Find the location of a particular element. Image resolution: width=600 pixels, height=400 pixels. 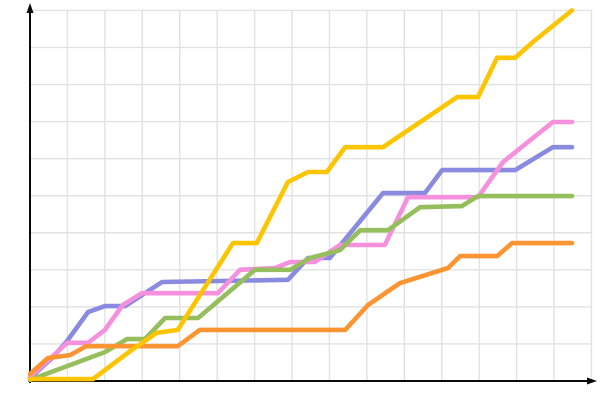

x-axis-arrow-icon is located at coordinates (592, 381).